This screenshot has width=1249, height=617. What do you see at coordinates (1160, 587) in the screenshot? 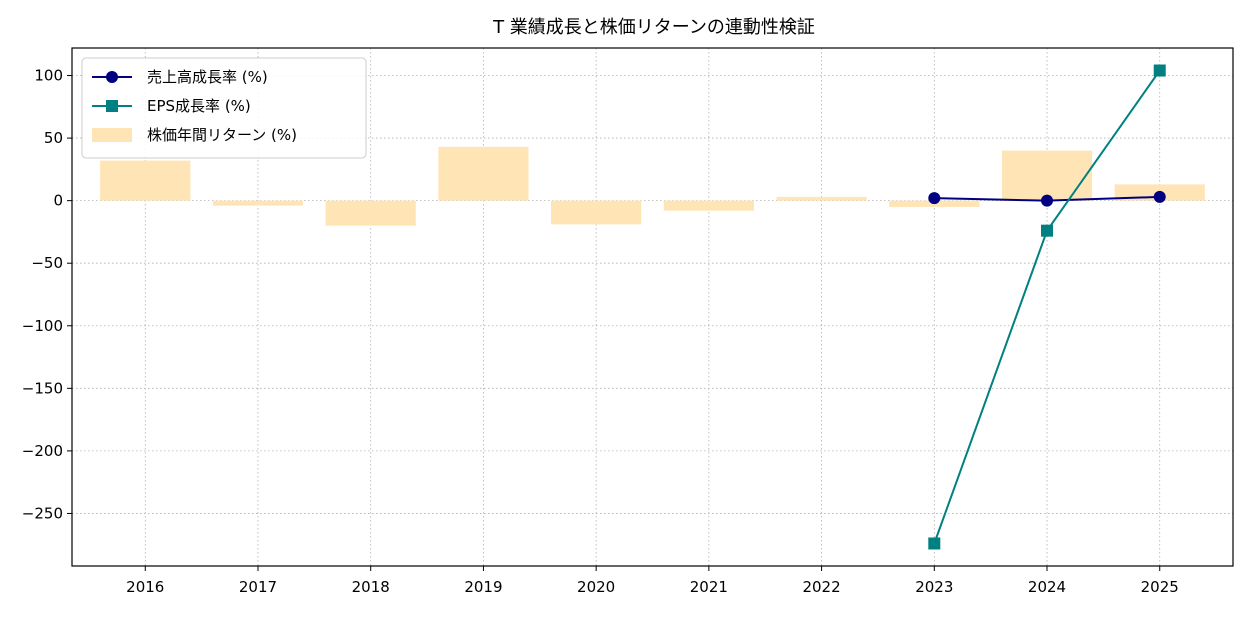
I see `x-tick-label: 2025` at bounding box center [1160, 587].